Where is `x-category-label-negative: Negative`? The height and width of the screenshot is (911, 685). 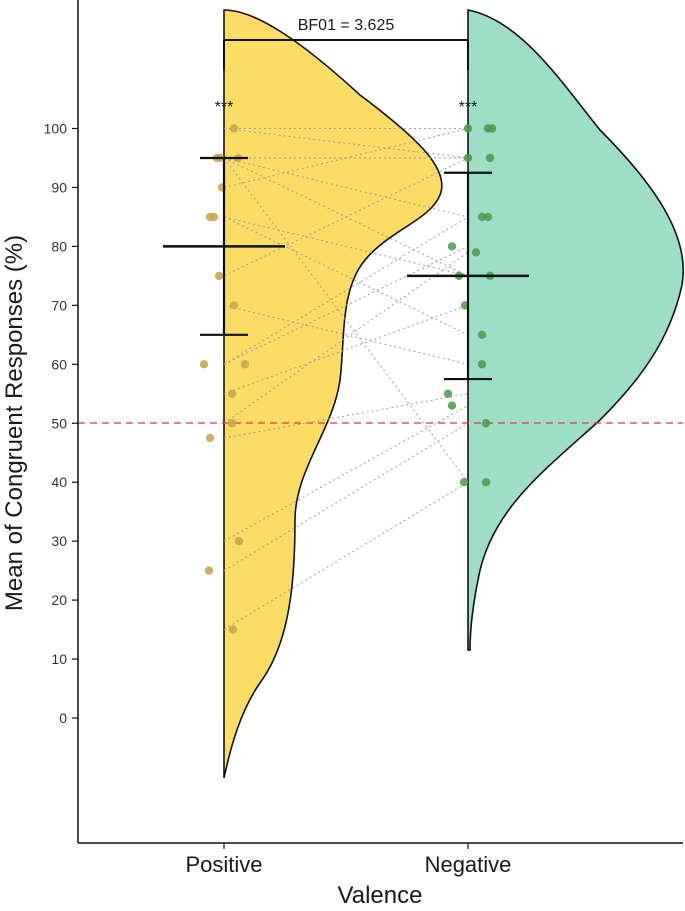
x-category-label-negative: Negative is located at coordinates (468, 864).